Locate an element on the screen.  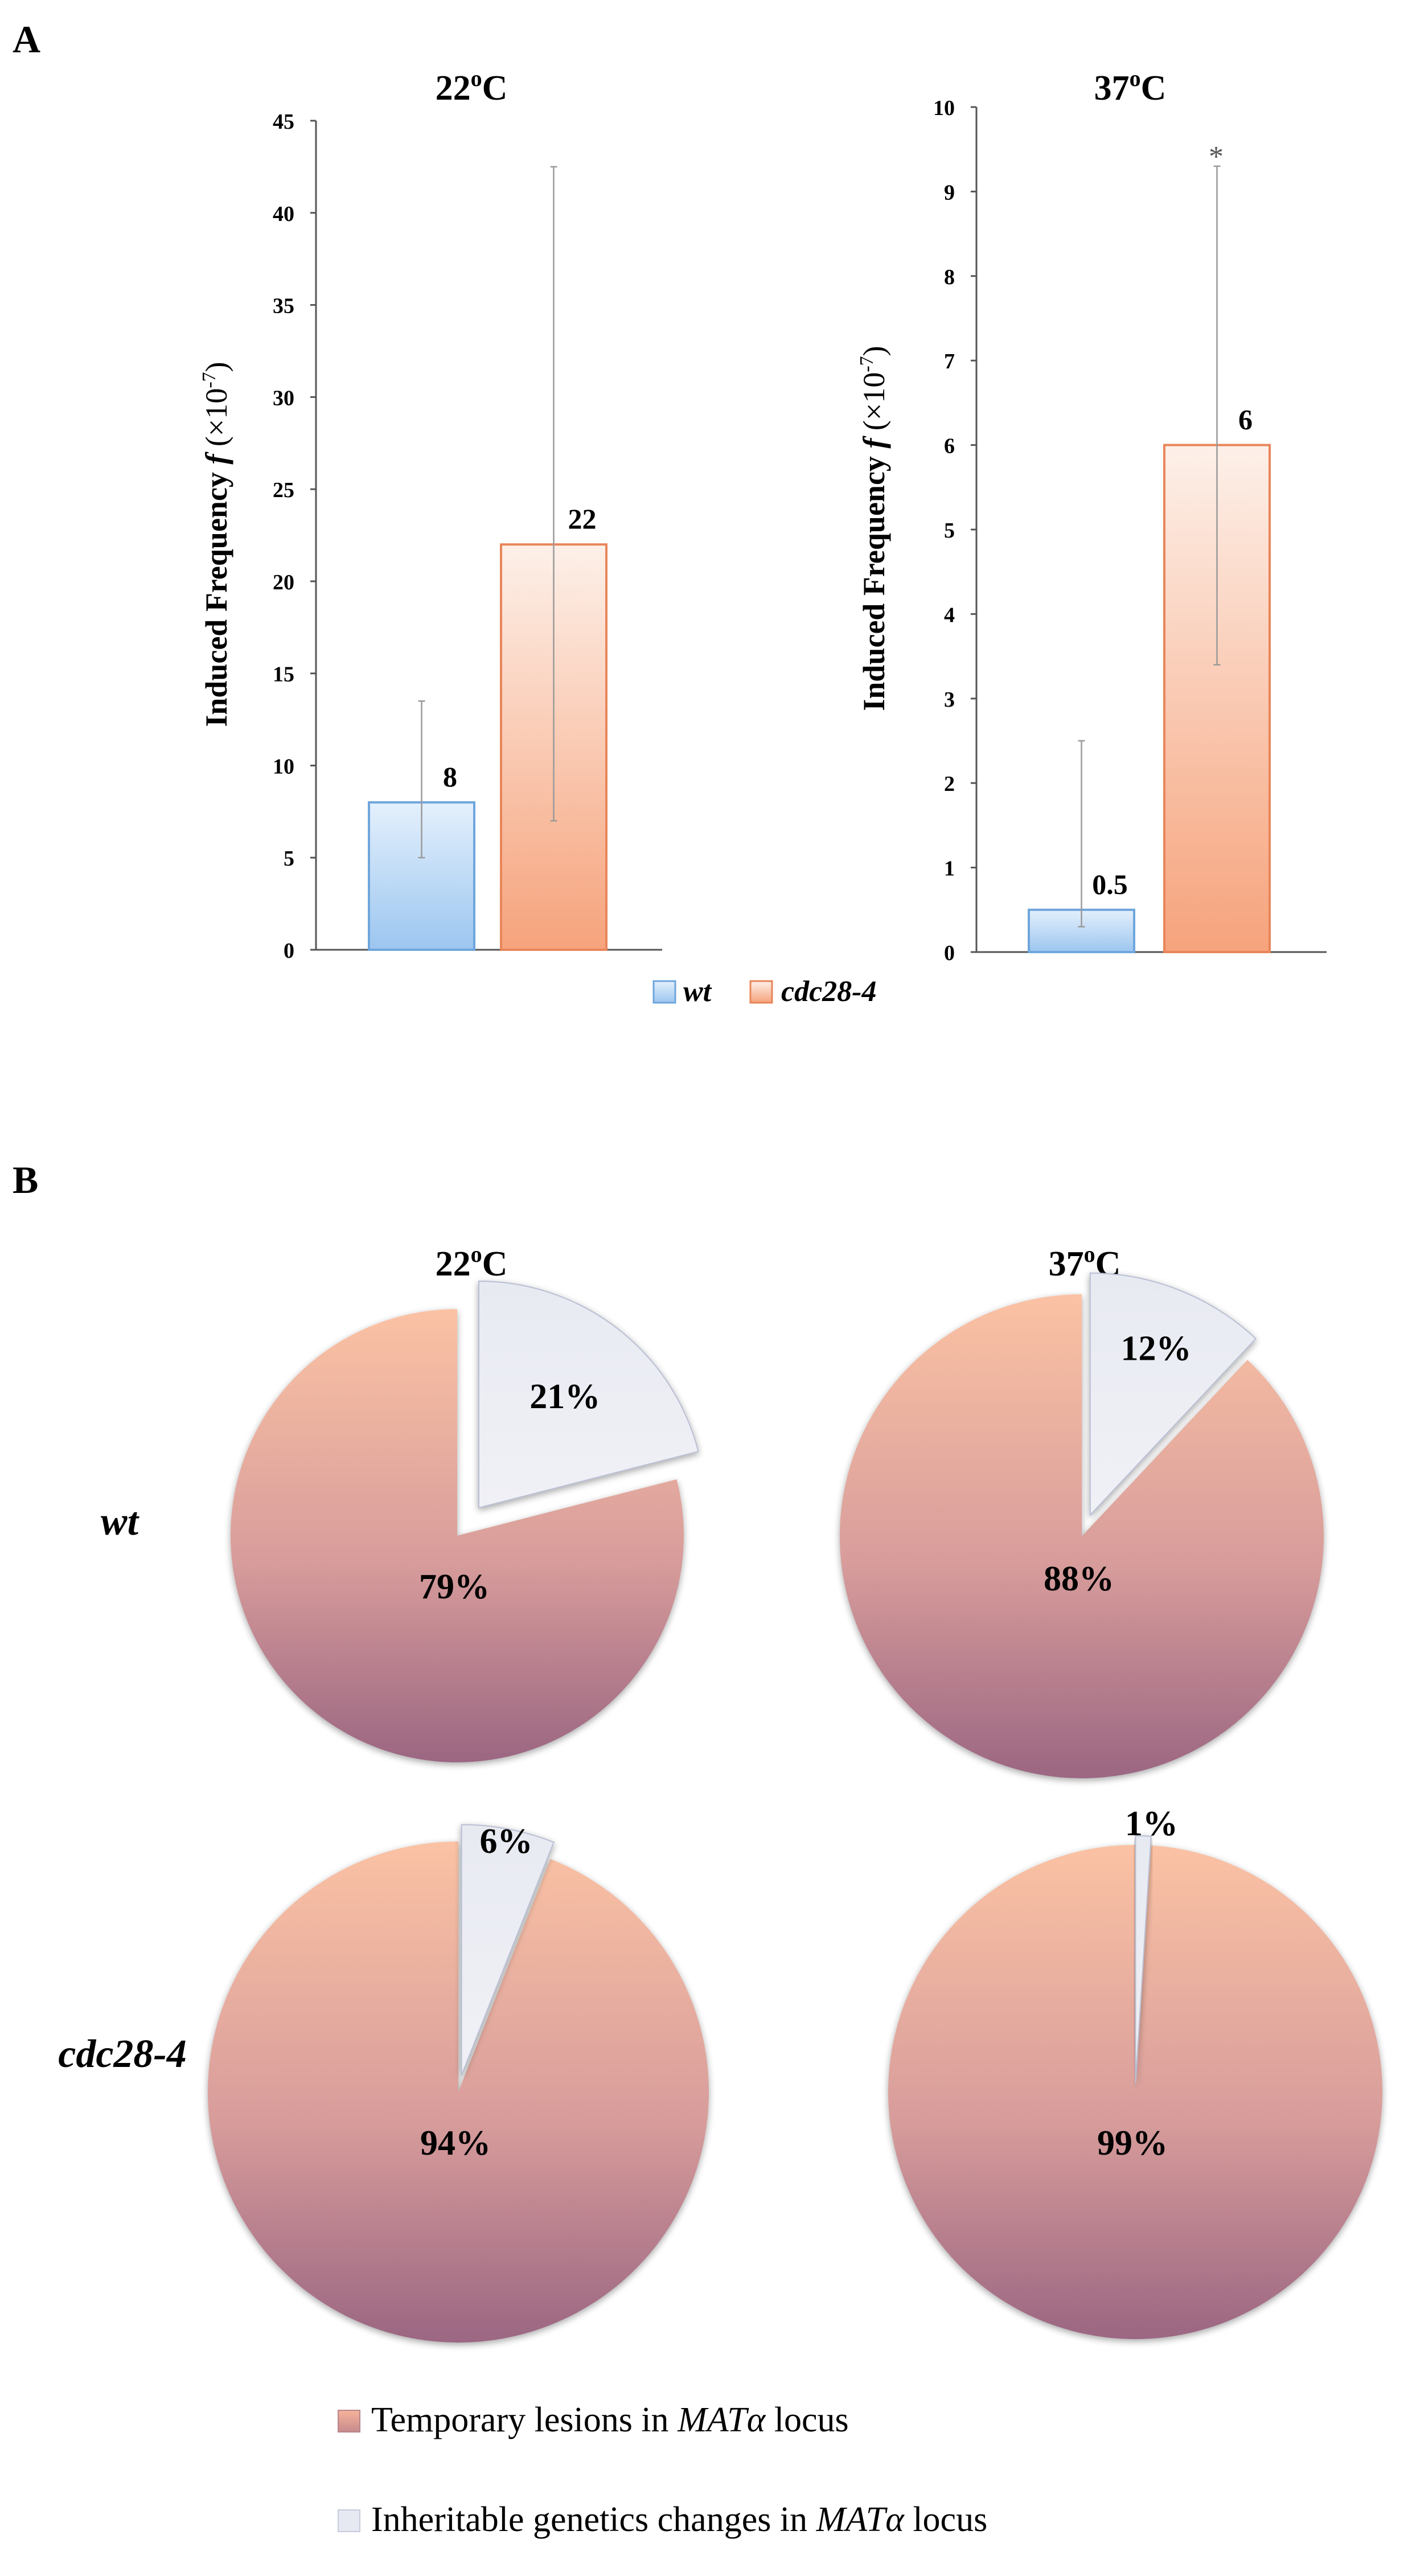
pie-row-header-wt: wt is located at coordinates (120, 1522).